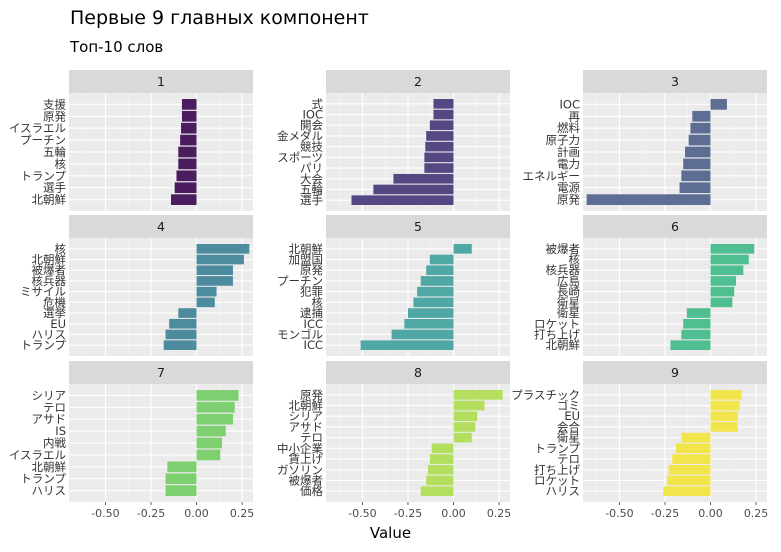  Describe the element at coordinates (43, 140) in the screenshot. I see `category-label: プーチン` at that location.